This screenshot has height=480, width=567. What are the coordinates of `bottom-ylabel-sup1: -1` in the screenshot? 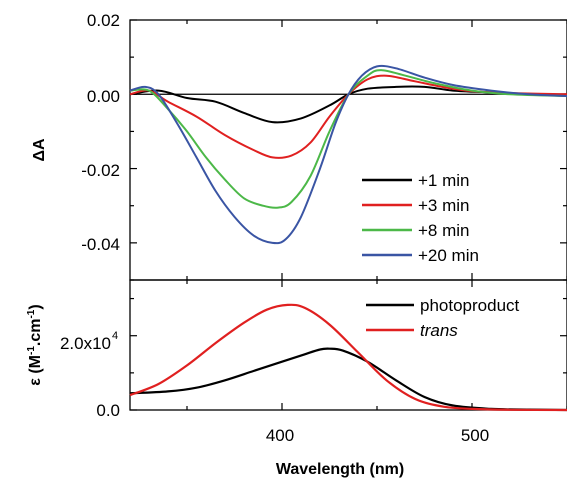 It's located at (31, 350).